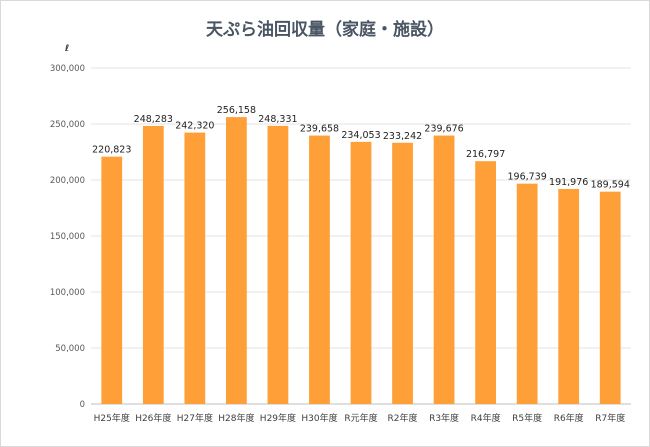  I want to click on y-axis-unit-label: ℓ, so click(67, 49).